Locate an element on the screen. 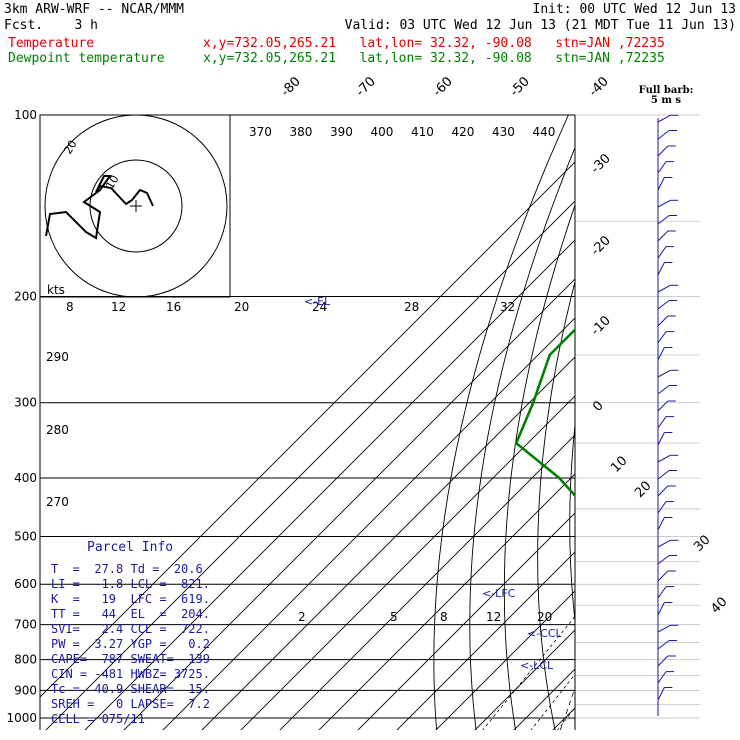 The image size is (740, 740). hodograph-speed-label: 20 is located at coordinates (241, 307).